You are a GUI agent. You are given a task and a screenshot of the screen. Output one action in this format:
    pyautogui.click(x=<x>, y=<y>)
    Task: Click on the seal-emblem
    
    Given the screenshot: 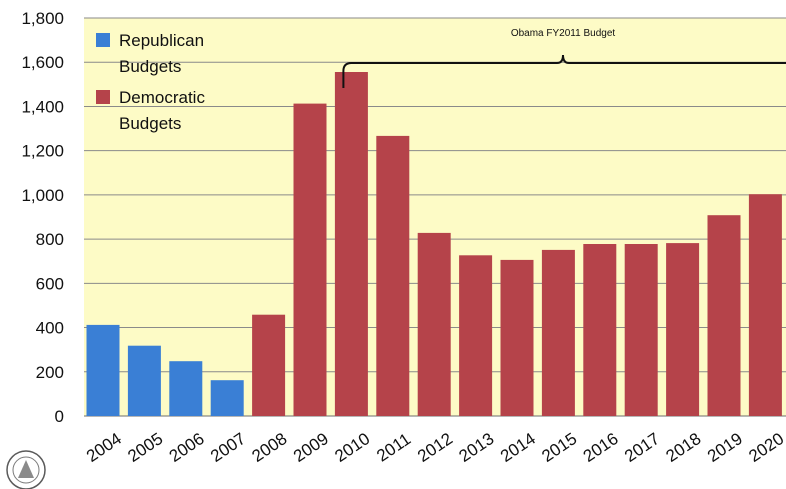 What is the action you would take?
    pyautogui.click(x=26, y=469)
    